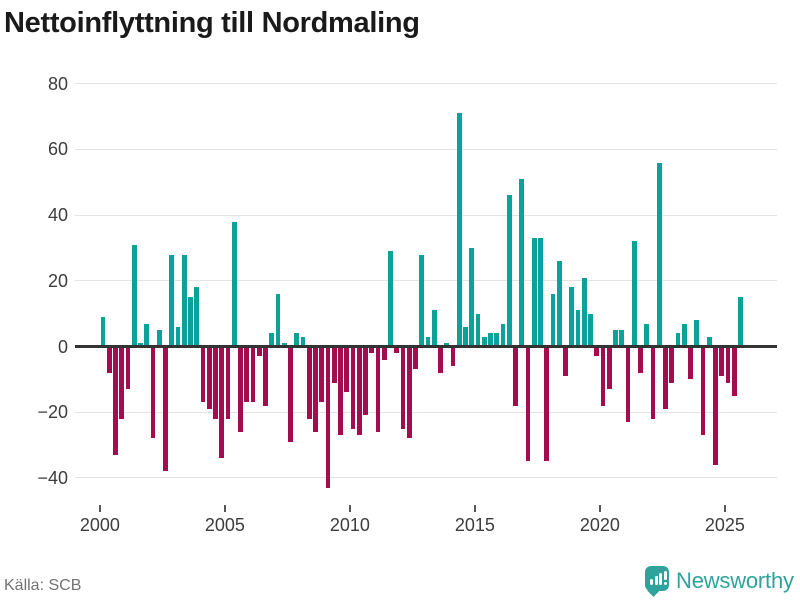 The image size is (800, 600). I want to click on newsworthy-brand: Newsworthy, so click(719, 581).